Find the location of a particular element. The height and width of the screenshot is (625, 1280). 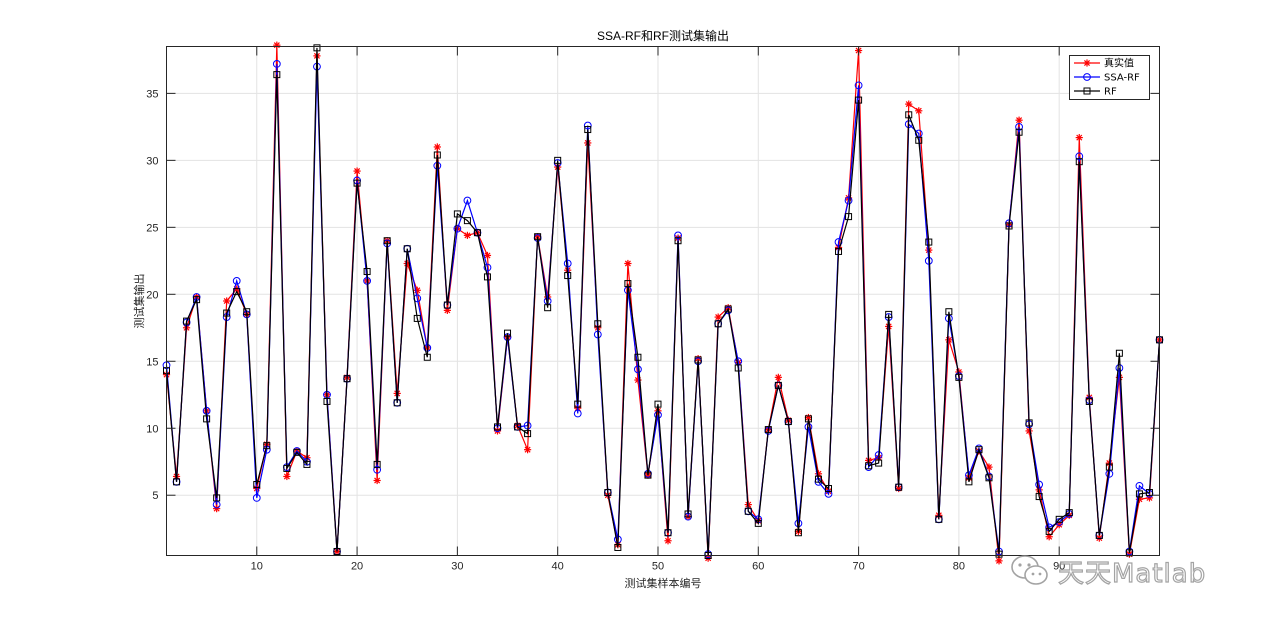

x-tick-label: 50 is located at coordinates (658, 567).